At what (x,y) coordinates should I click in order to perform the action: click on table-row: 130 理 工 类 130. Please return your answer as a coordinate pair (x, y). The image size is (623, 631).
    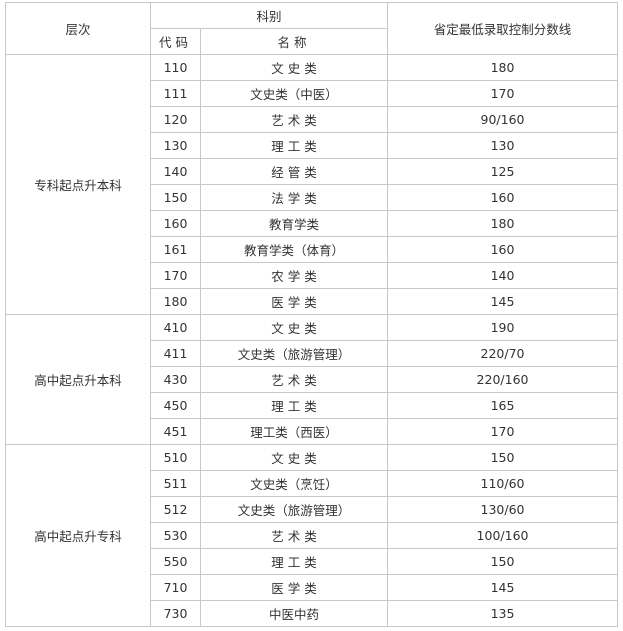
    Looking at the image, I should click on (312, 145).